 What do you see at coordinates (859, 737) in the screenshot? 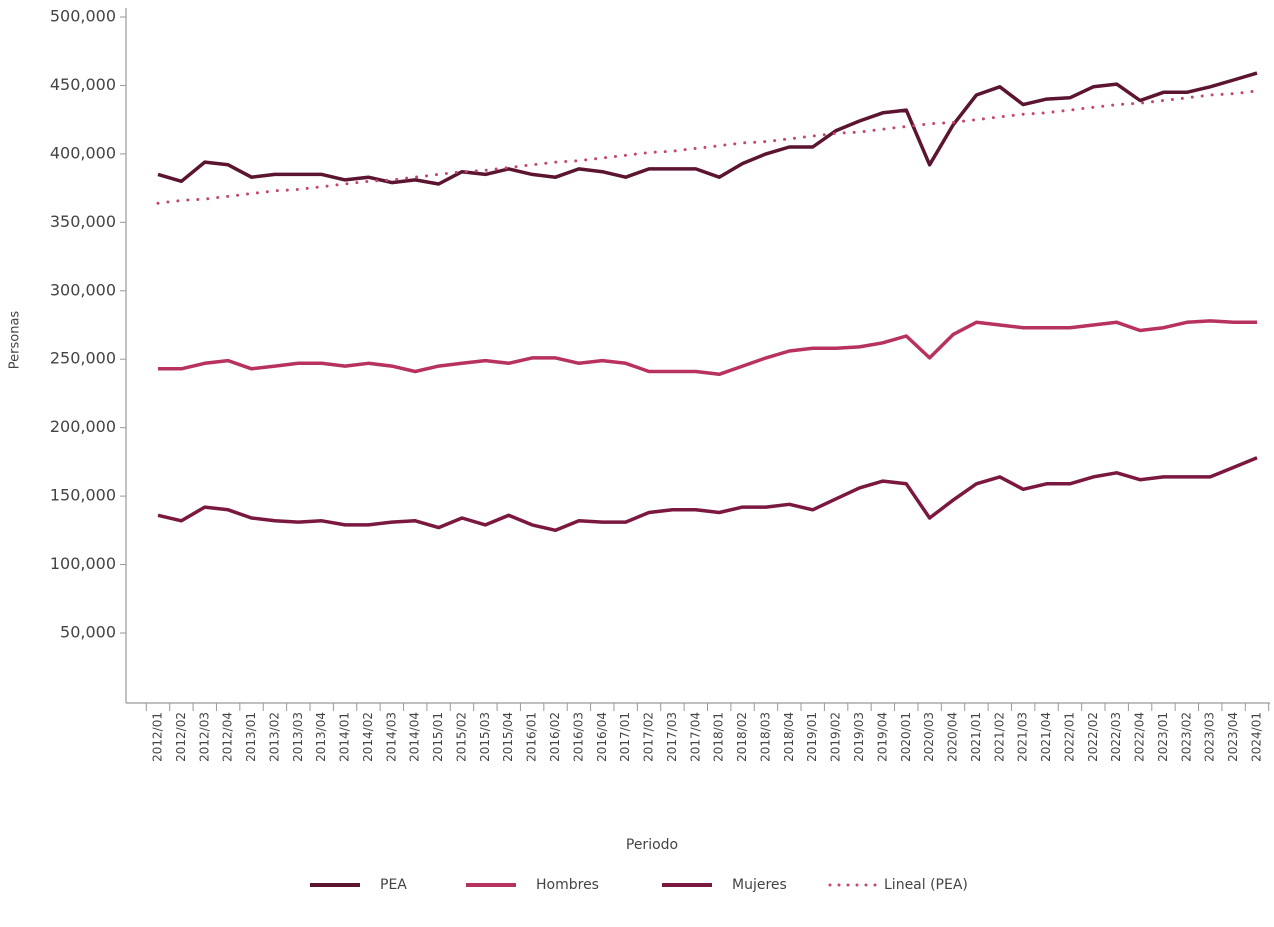
I see `x-tick-label: 2019/03` at bounding box center [859, 737].